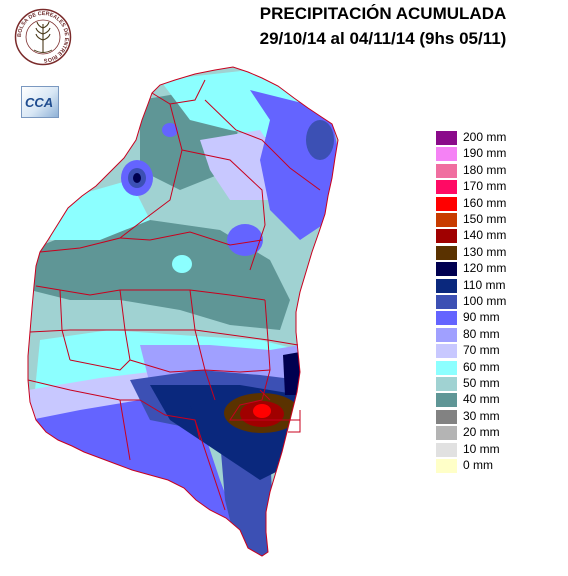  I want to click on legend-item: 180 mm, so click(501, 171).